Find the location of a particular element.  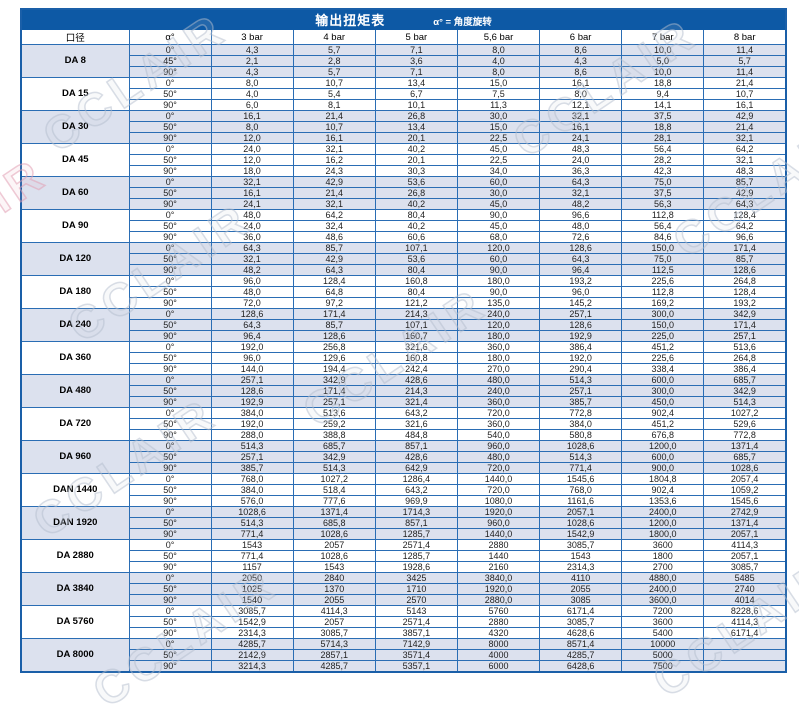

torque-value-cell: 96,6 is located at coordinates (581, 215).